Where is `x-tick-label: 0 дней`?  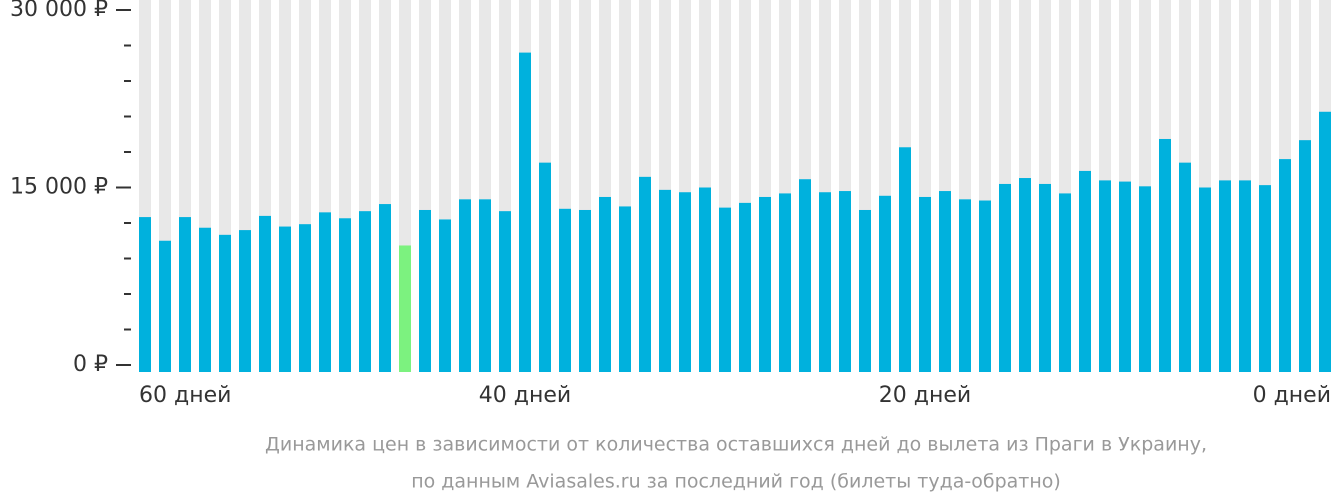 x-tick-label: 0 дней is located at coordinates (1292, 395).